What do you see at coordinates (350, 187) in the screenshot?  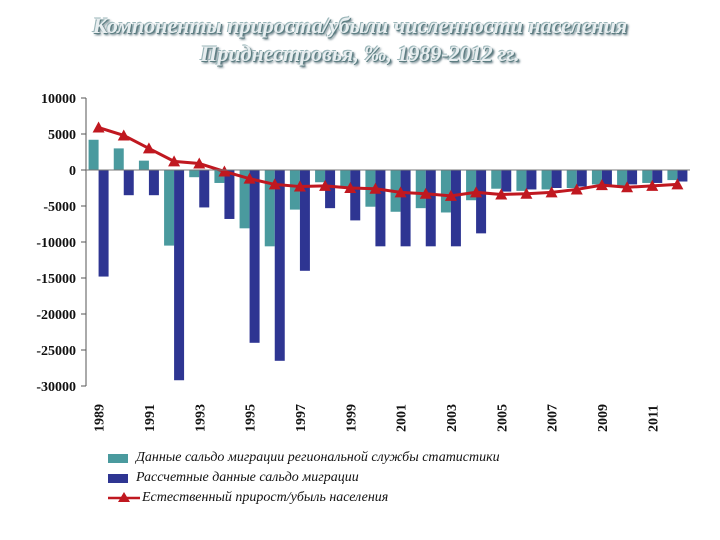 I see `marker-natural-1999` at bounding box center [350, 187].